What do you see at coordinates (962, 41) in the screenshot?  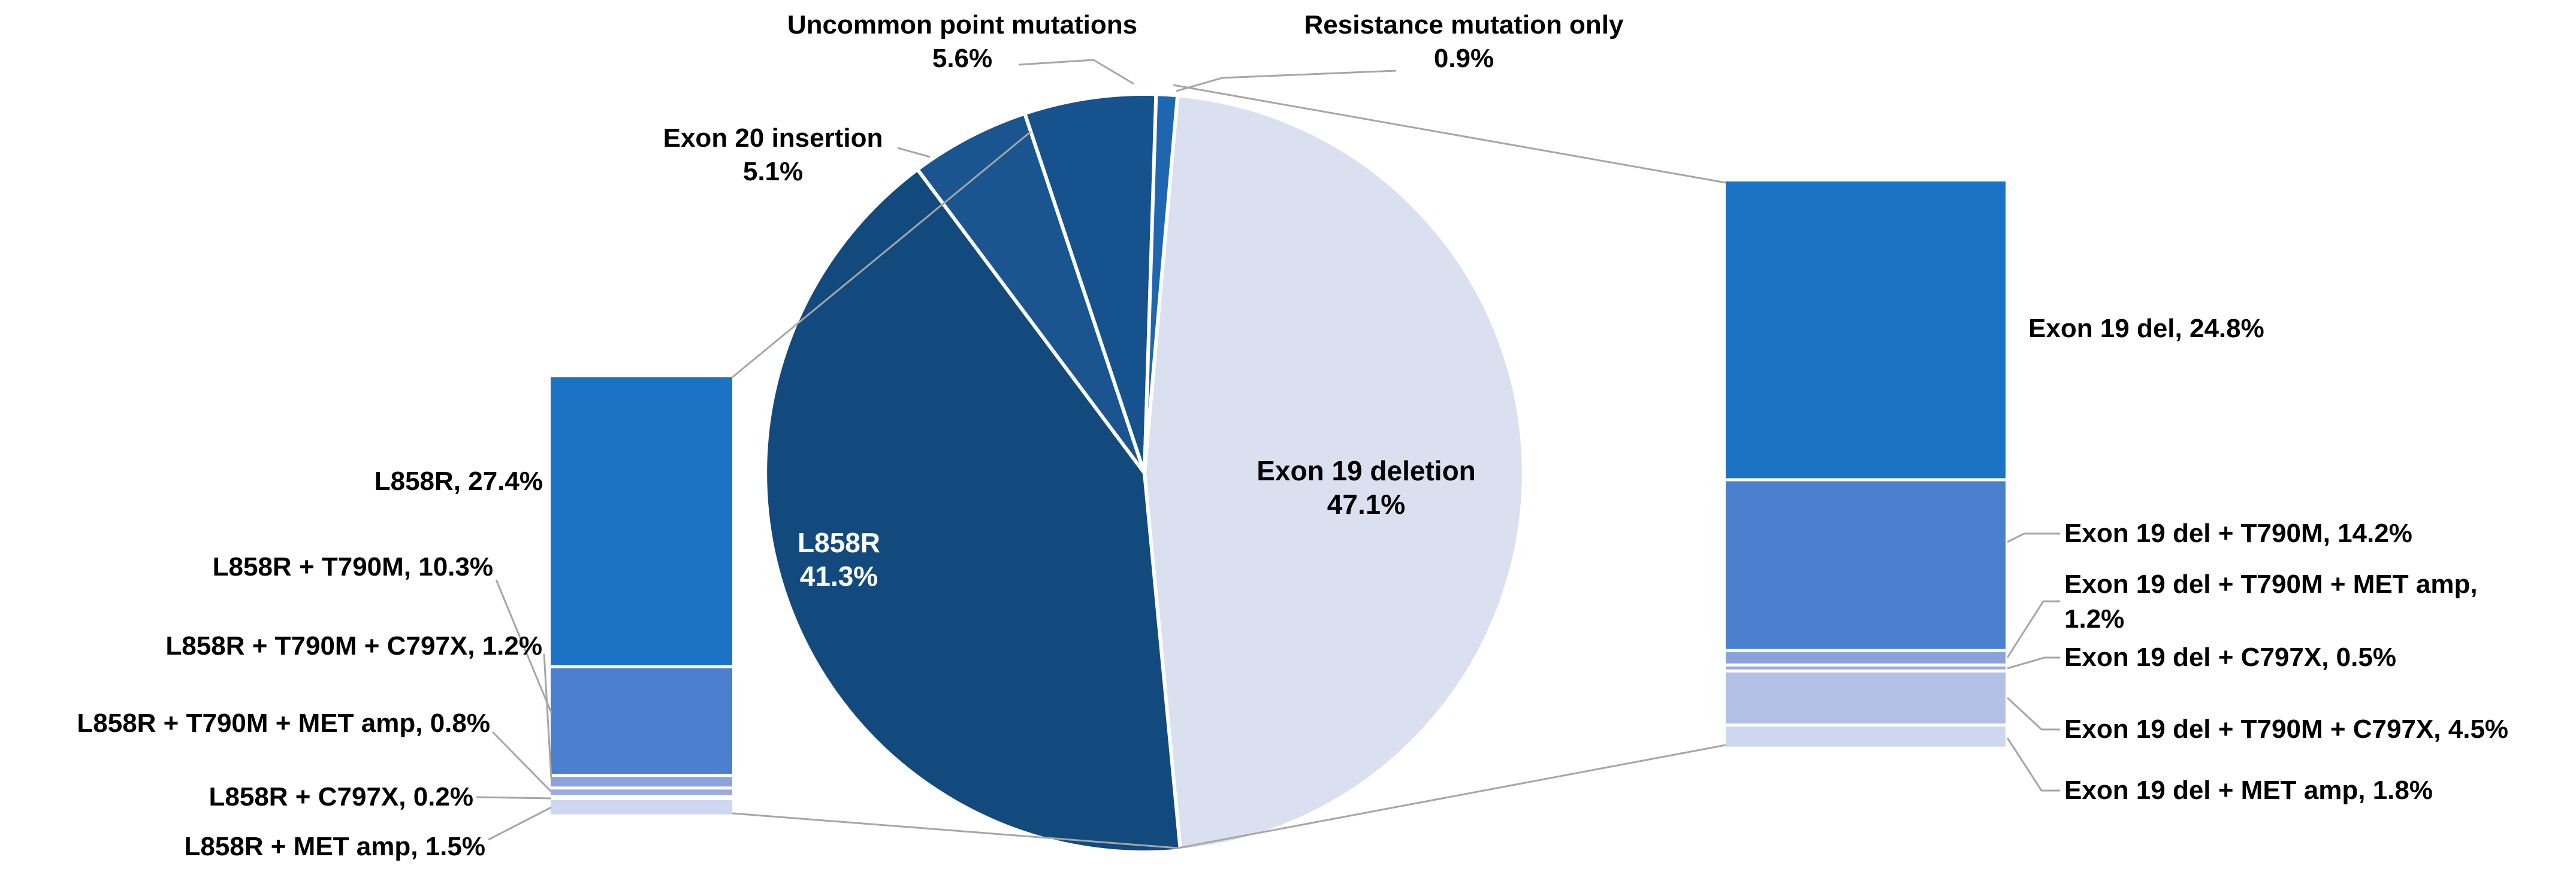 I see `callout-uncommon-point-mutations: Uncommon point mutations 5.6%` at bounding box center [962, 41].